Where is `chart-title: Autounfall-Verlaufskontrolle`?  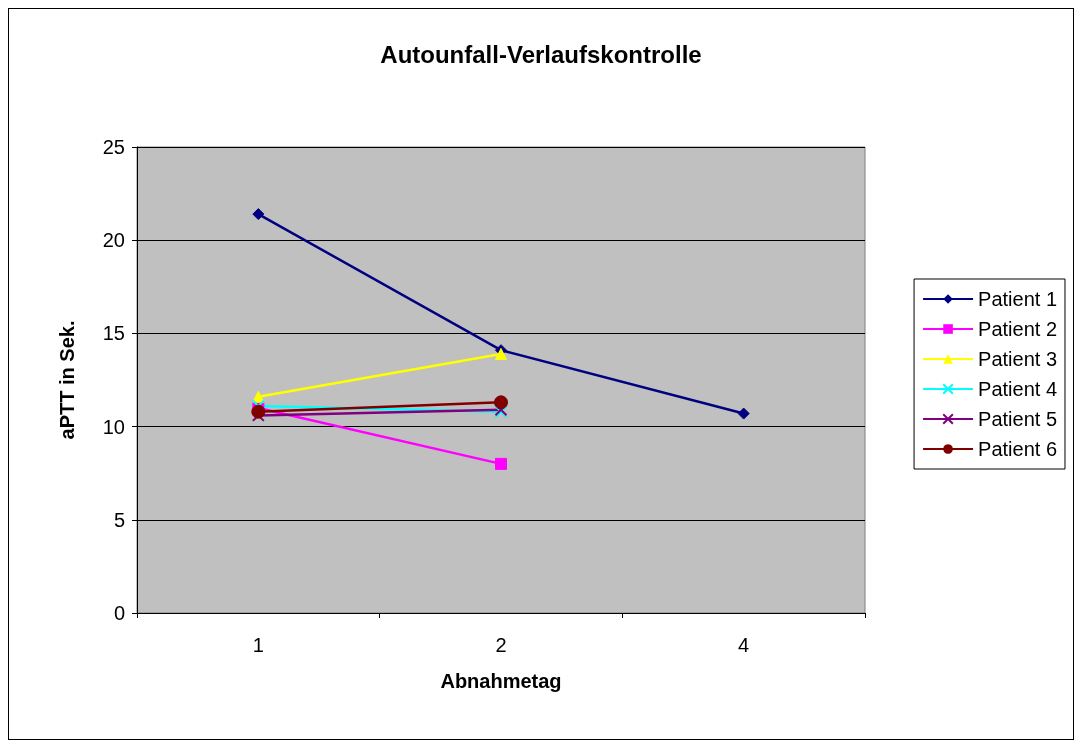
chart-title: Autounfall-Verlaufskontrolle is located at coordinates (541, 54).